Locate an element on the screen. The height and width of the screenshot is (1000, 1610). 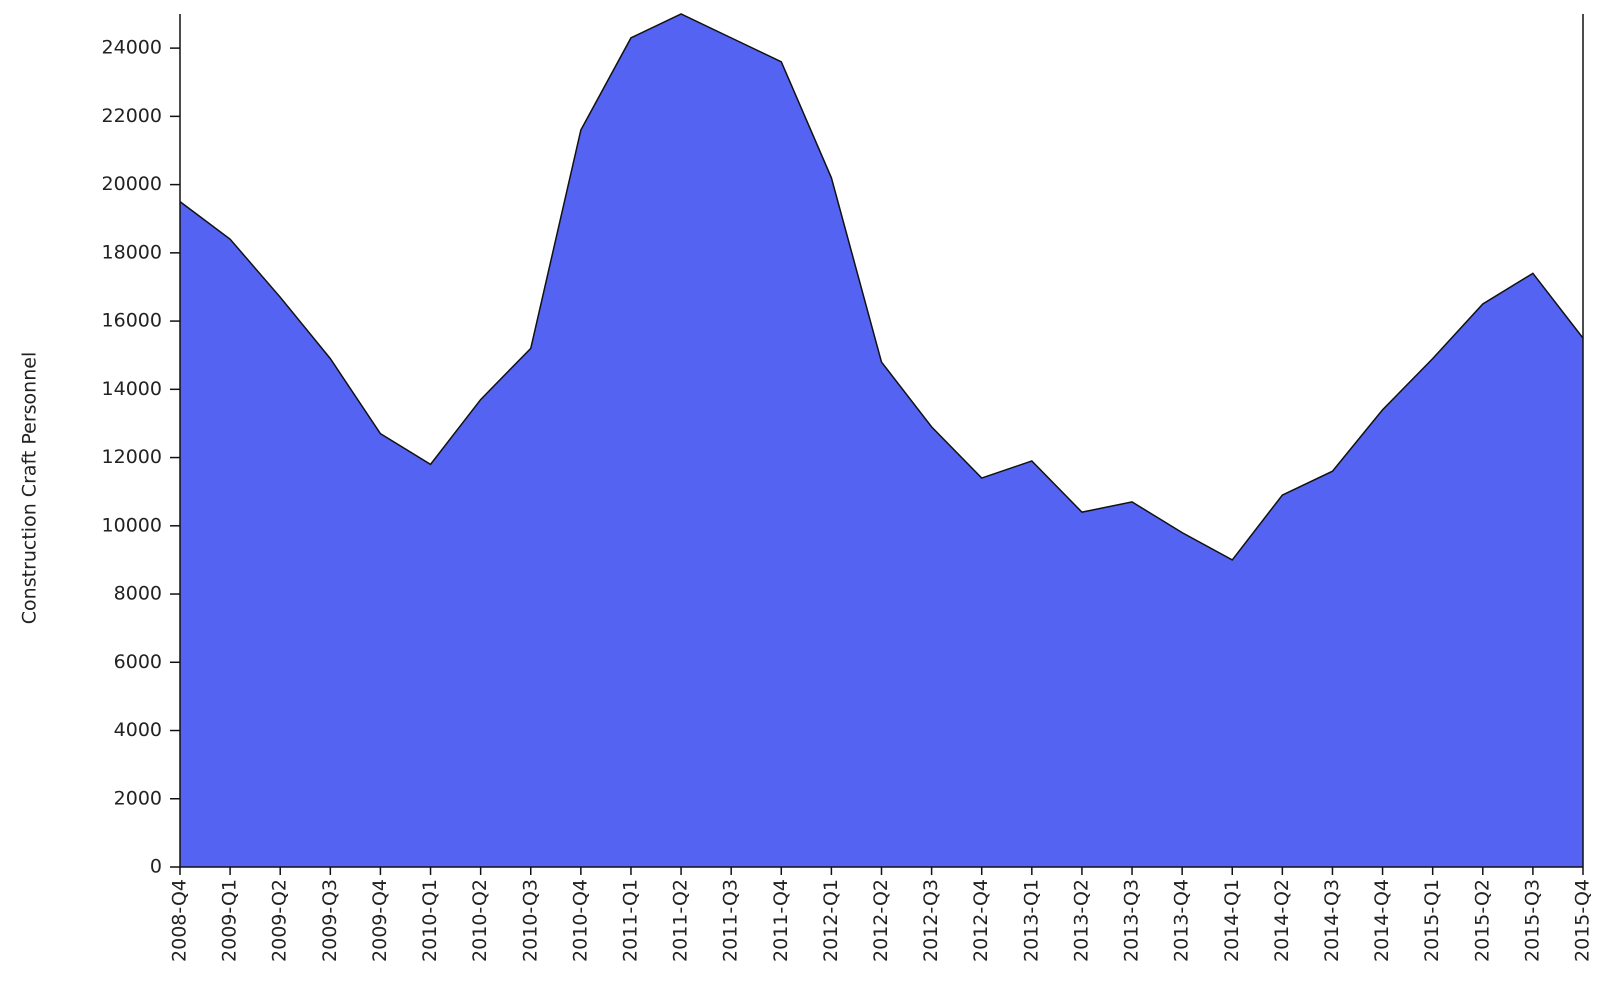
x-tick-label: 2013-Q3 is located at coordinates (1132, 920).